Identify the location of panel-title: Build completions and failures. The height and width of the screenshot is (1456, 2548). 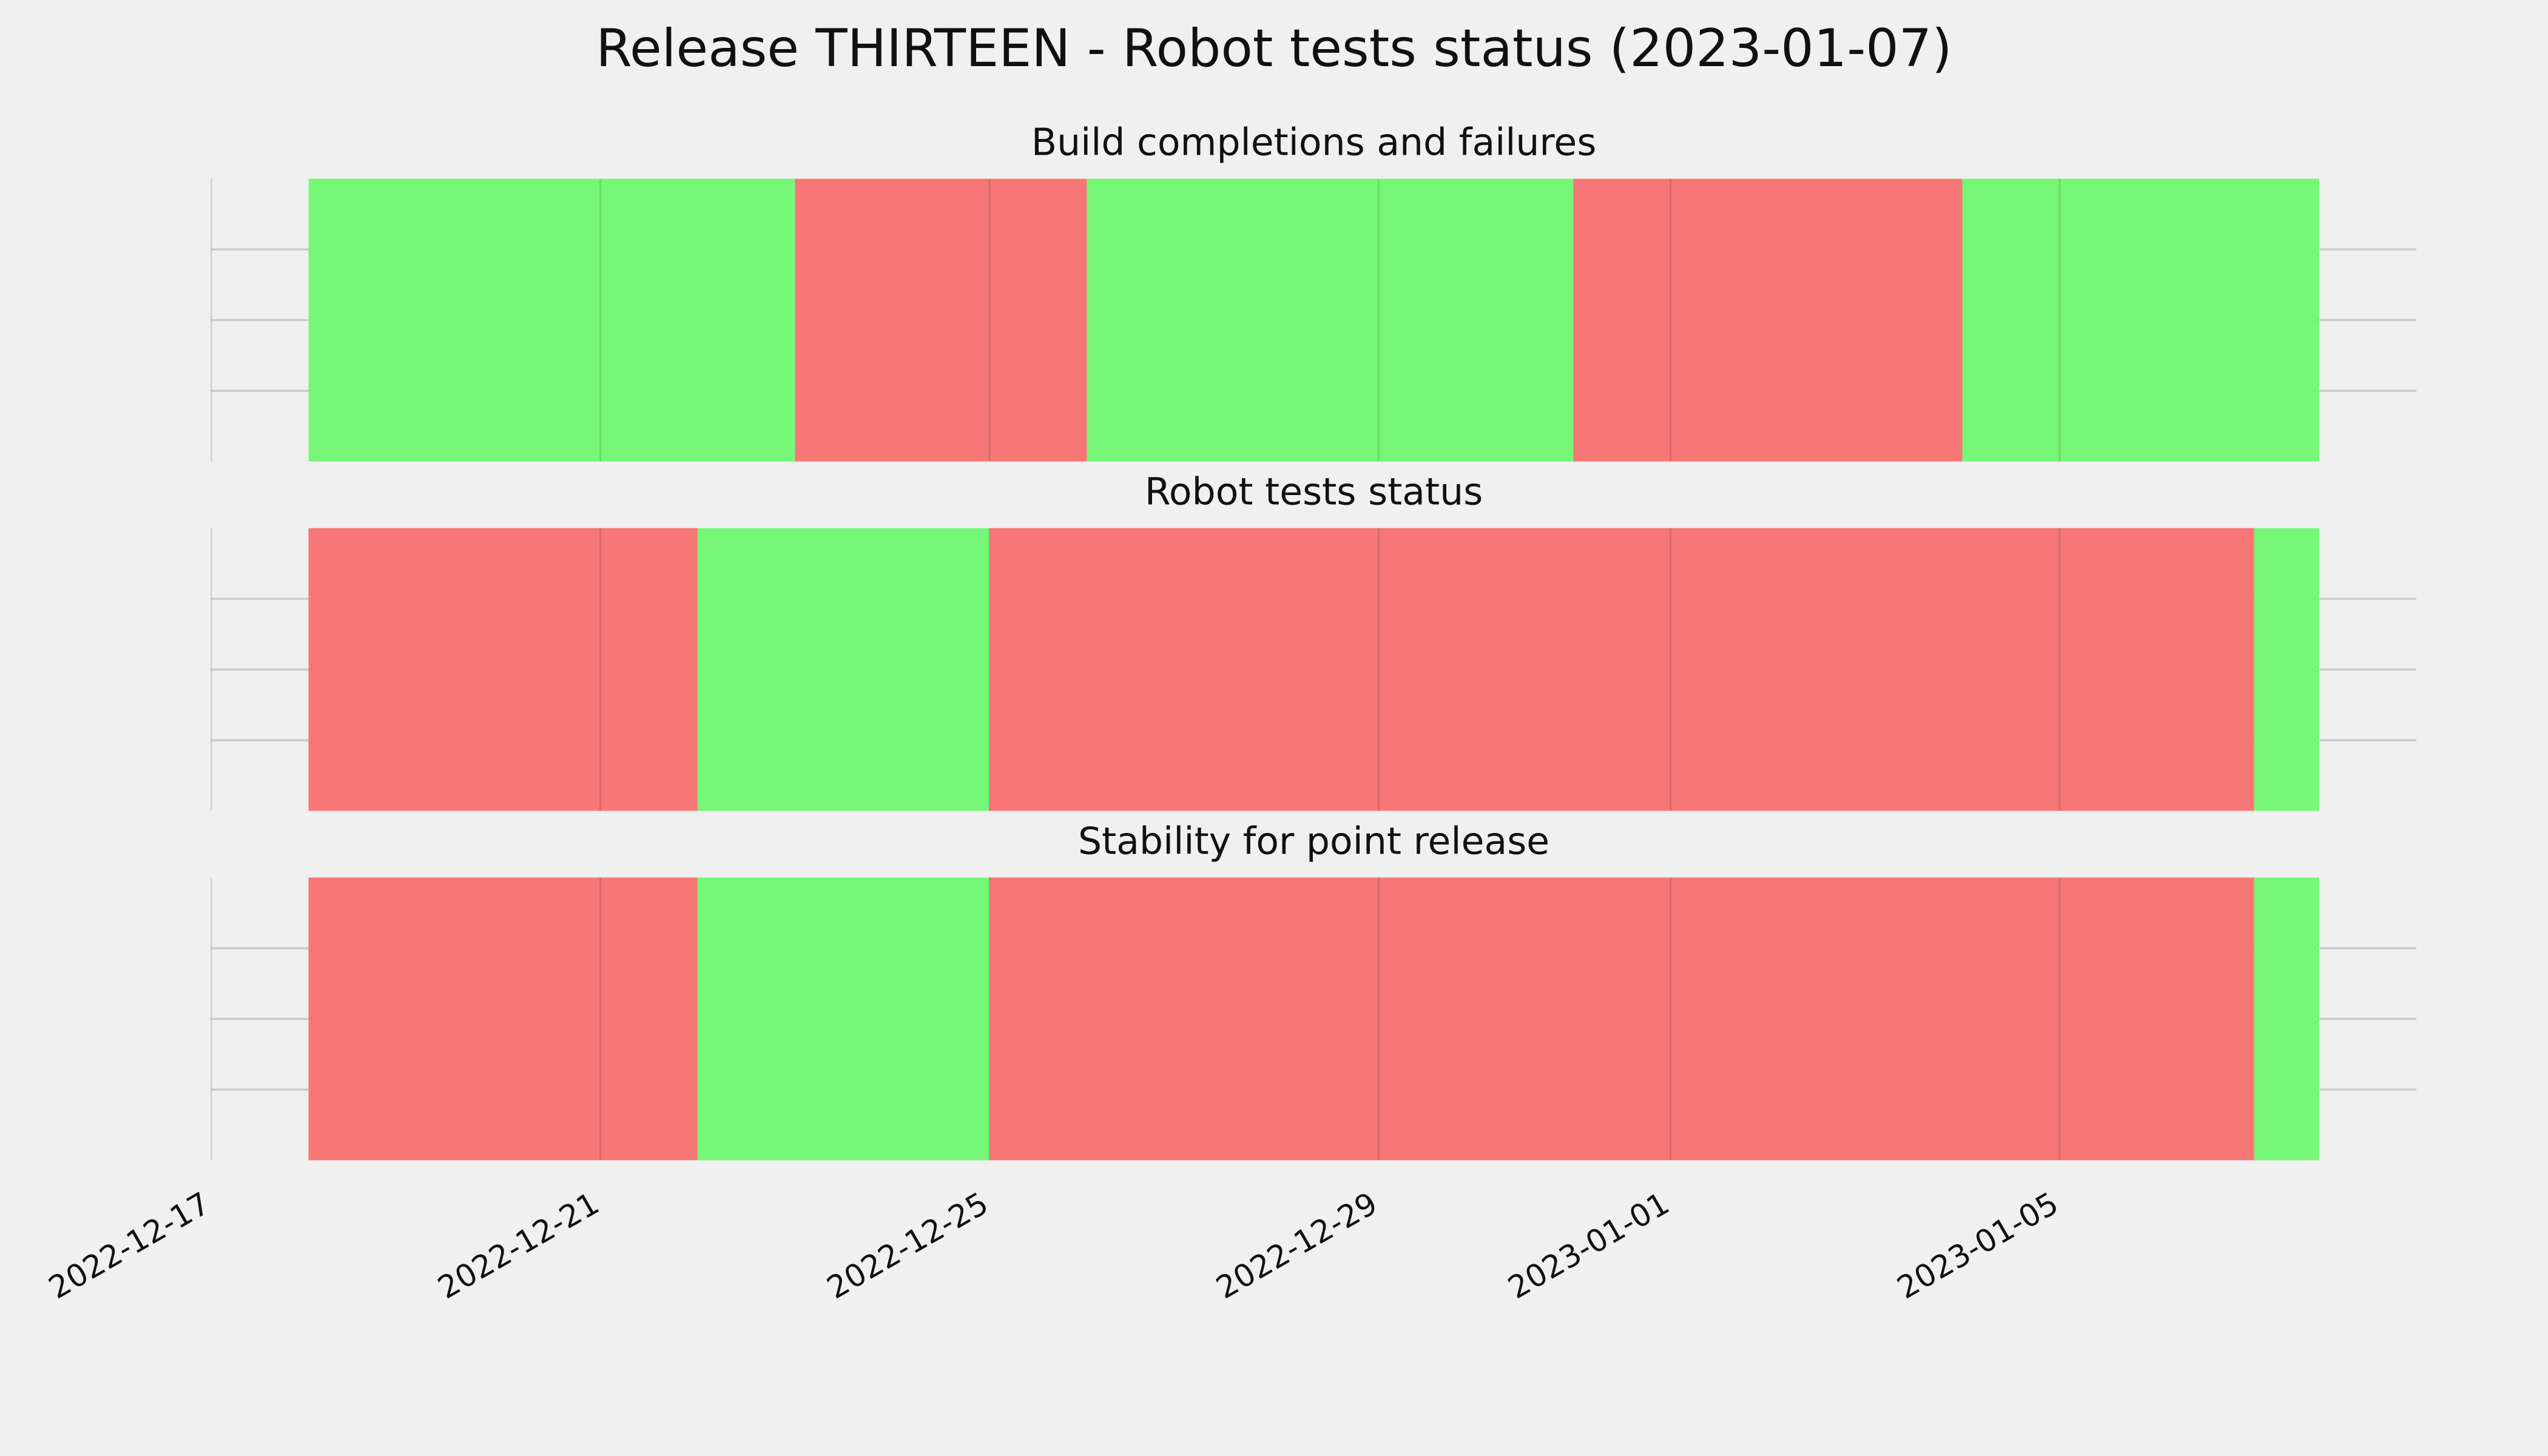
(1314, 142).